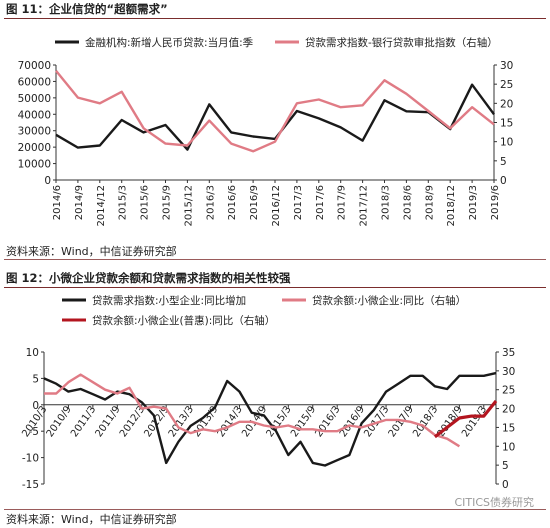  I want to click on x-tick-label: 2018/12, so click(451, 206).